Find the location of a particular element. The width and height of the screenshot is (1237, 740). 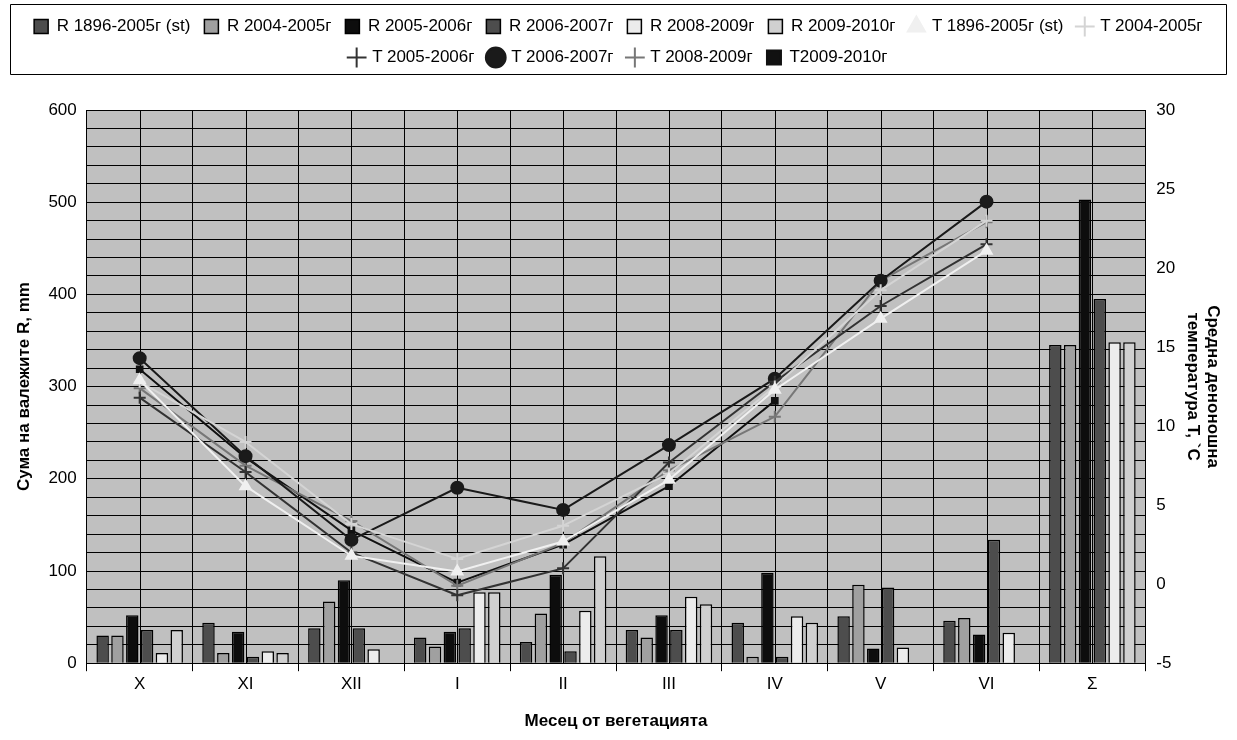

legend-label: R 2004-2005г is located at coordinates (279, 26).